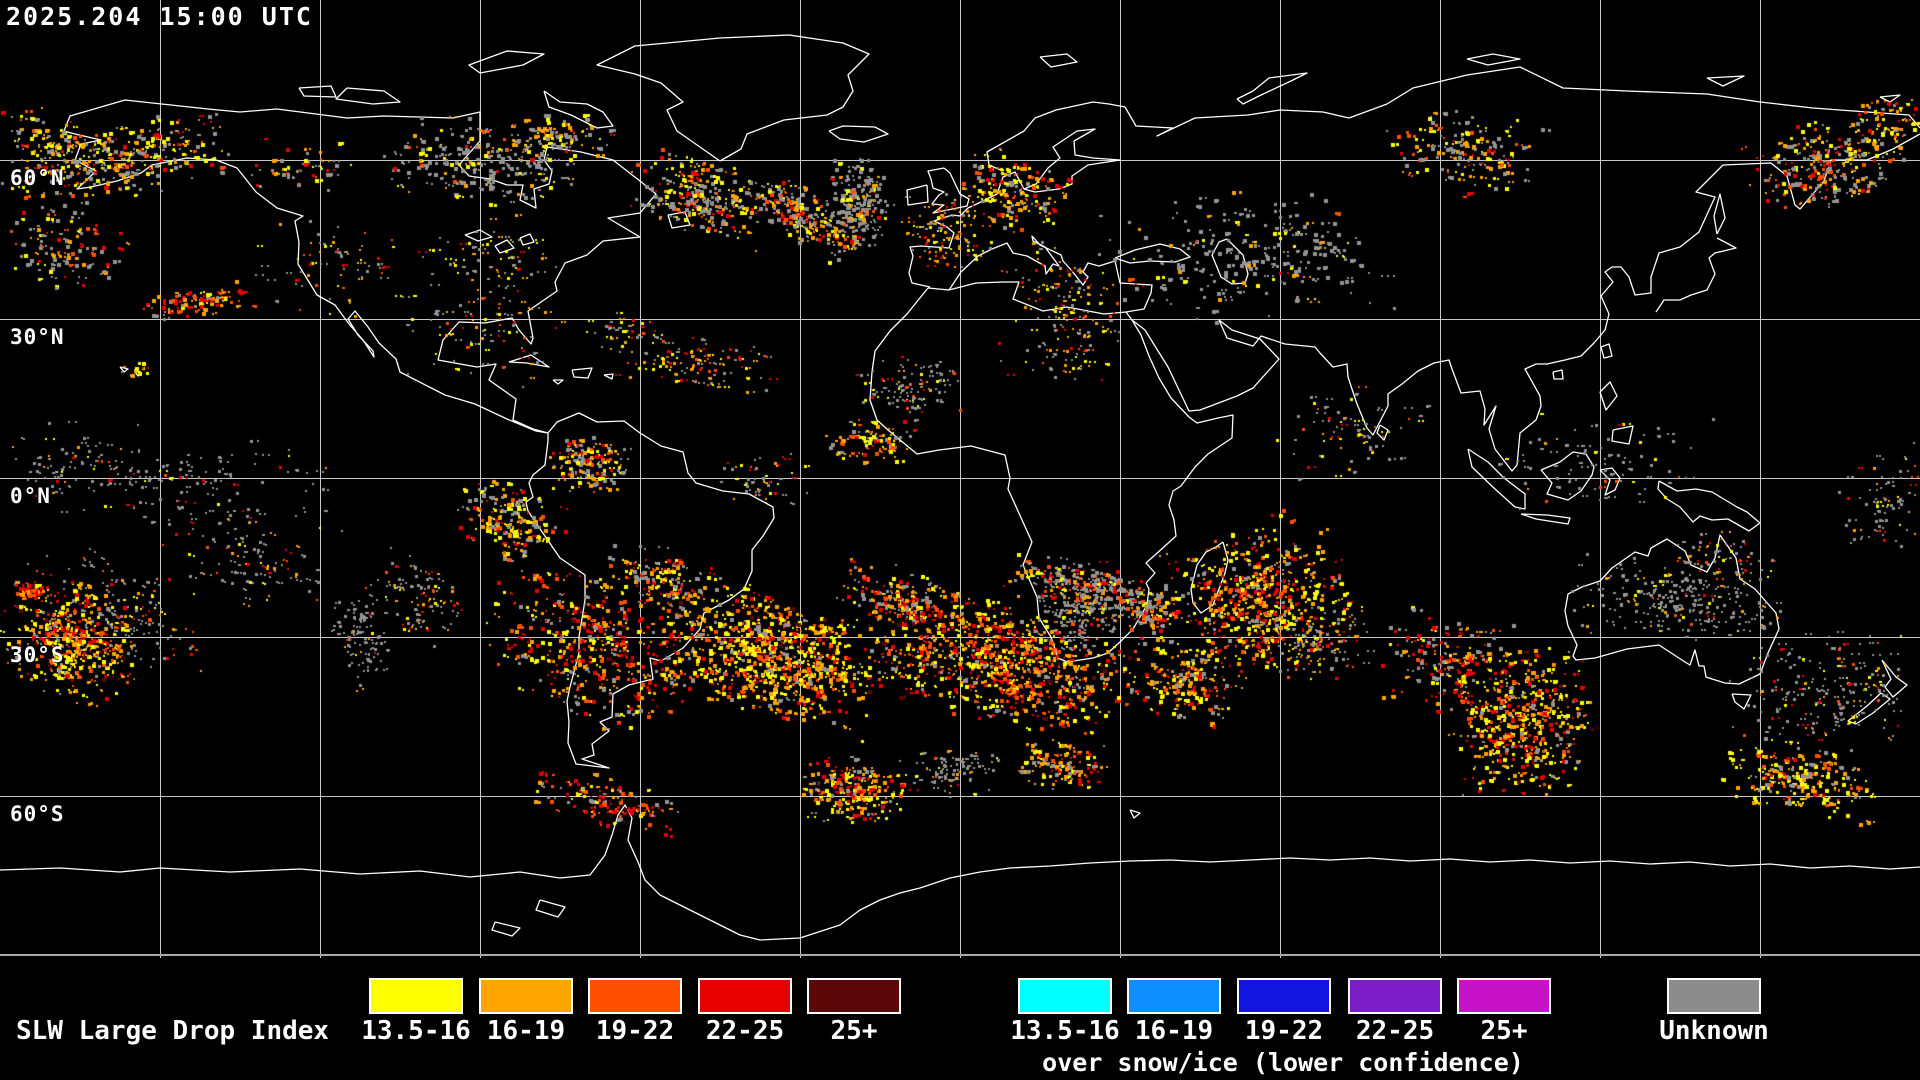 The image size is (1920, 1080). Describe the element at coordinates (1283, 1062) in the screenshot. I see `legend-snow-caption: over snow/ice (lower confidence)` at that location.